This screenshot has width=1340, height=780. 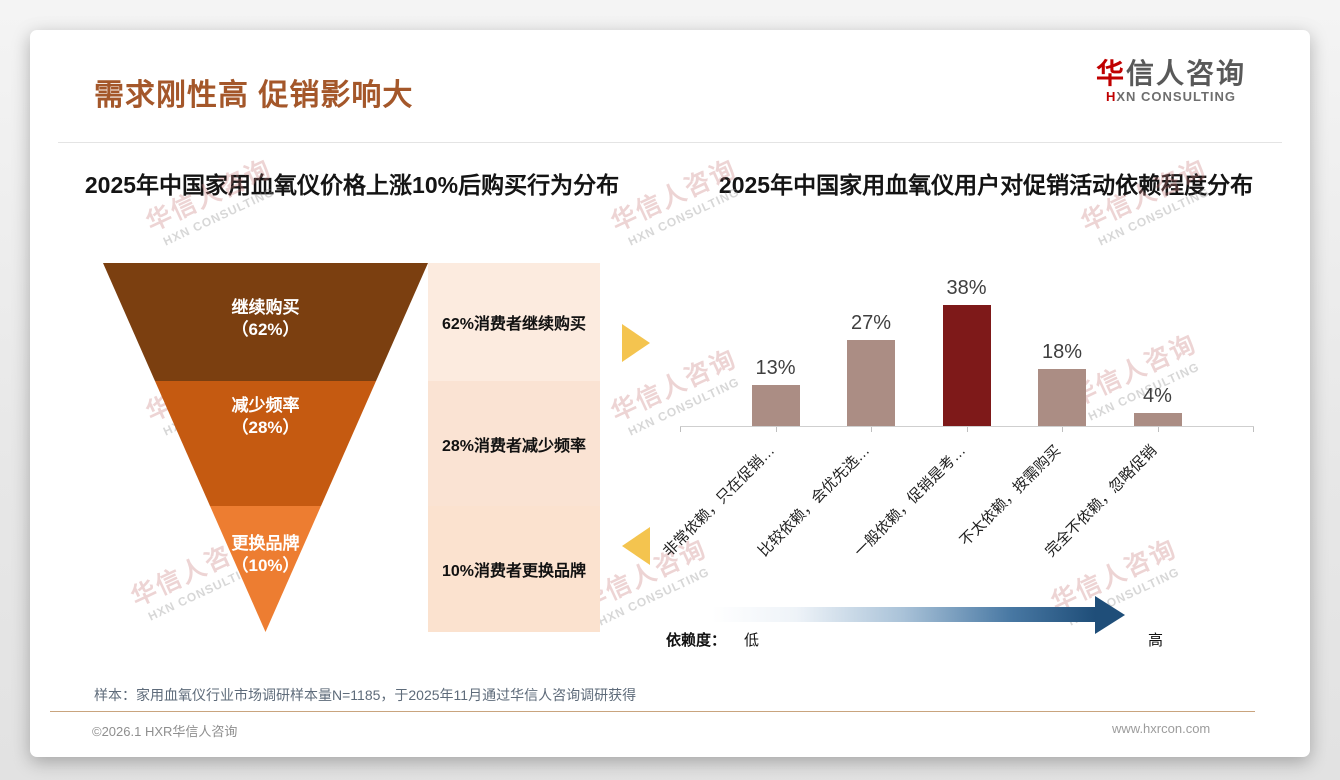 I want to click on funnel-labels: 继续购买 （62%） 减少频率 （28%） 更换品牌 （10%）, so click(x=265, y=447).